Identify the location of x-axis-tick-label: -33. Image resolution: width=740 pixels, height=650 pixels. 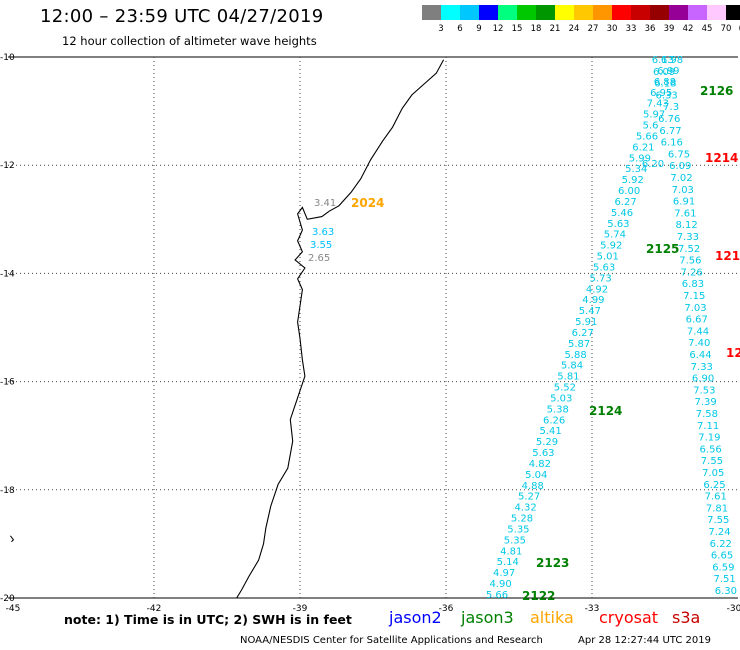
(592, 609).